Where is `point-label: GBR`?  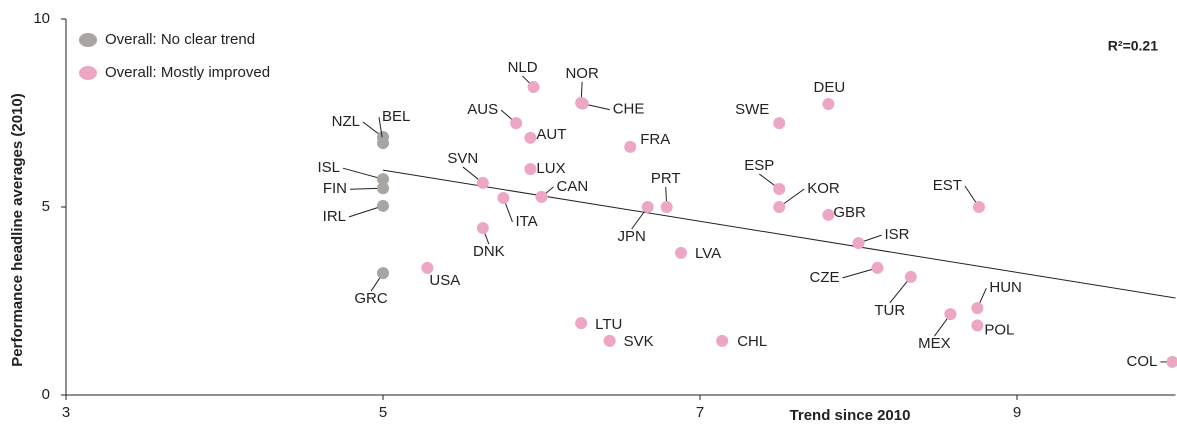 point-label: GBR is located at coordinates (849, 212).